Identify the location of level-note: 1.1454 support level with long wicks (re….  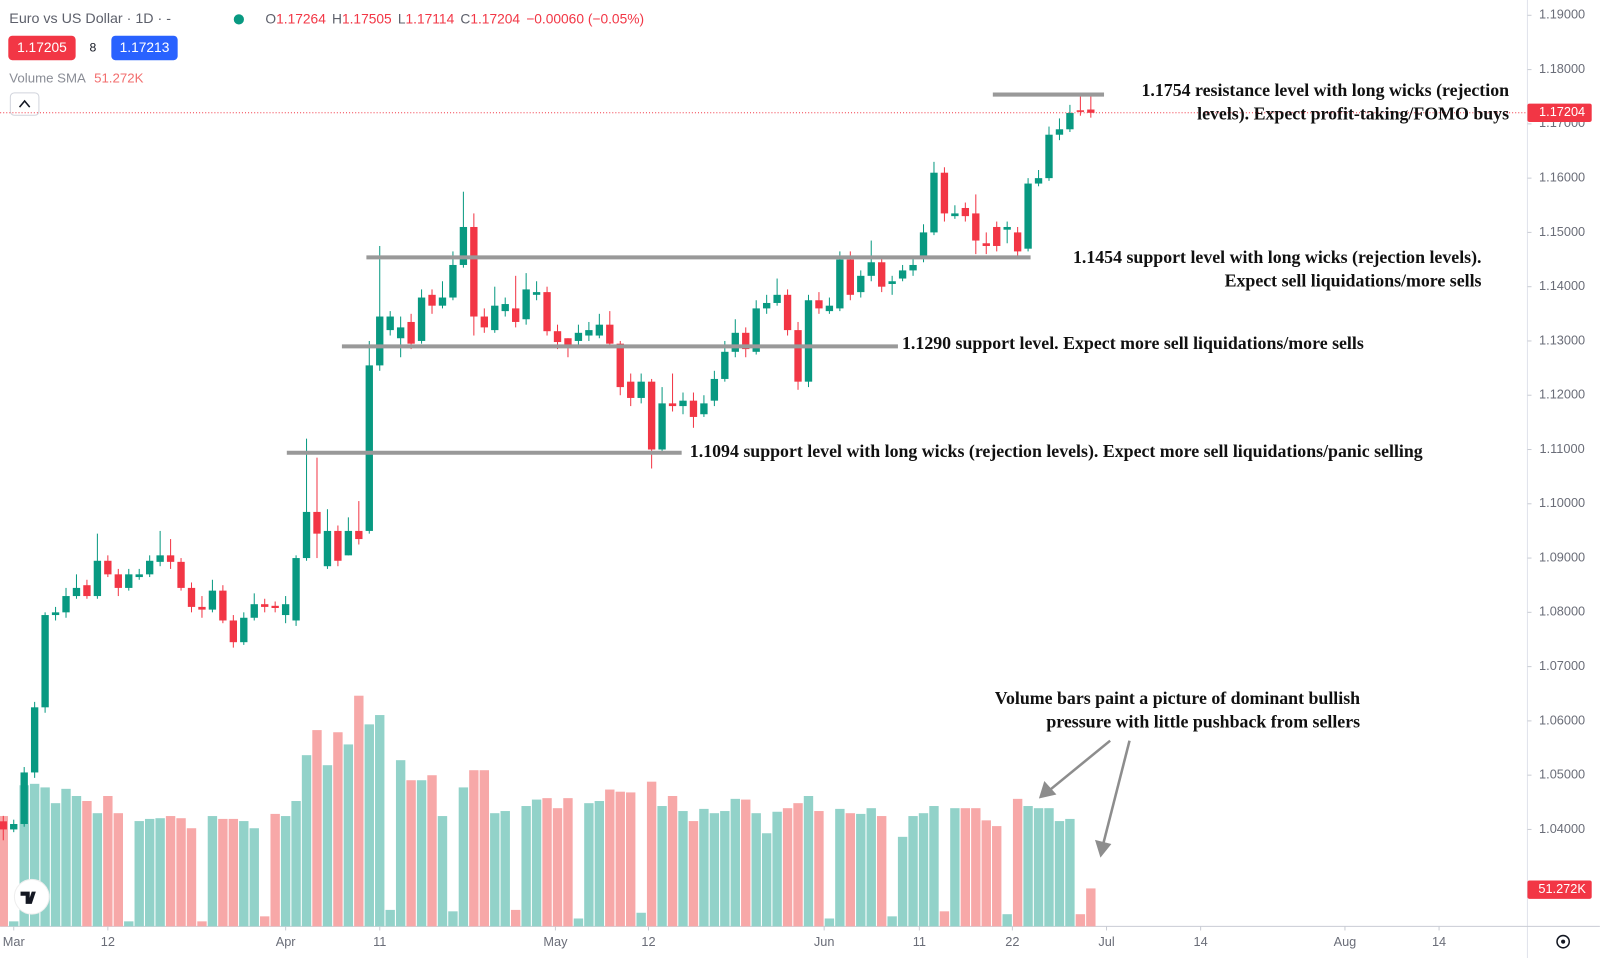
(1277, 257).